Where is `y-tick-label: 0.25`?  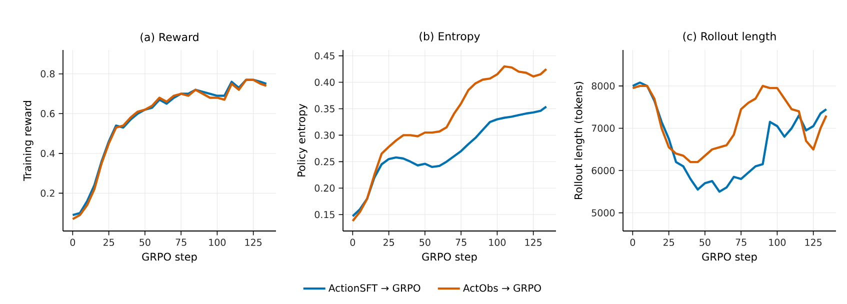
y-tick-label: 0.25 is located at coordinates (324, 162).